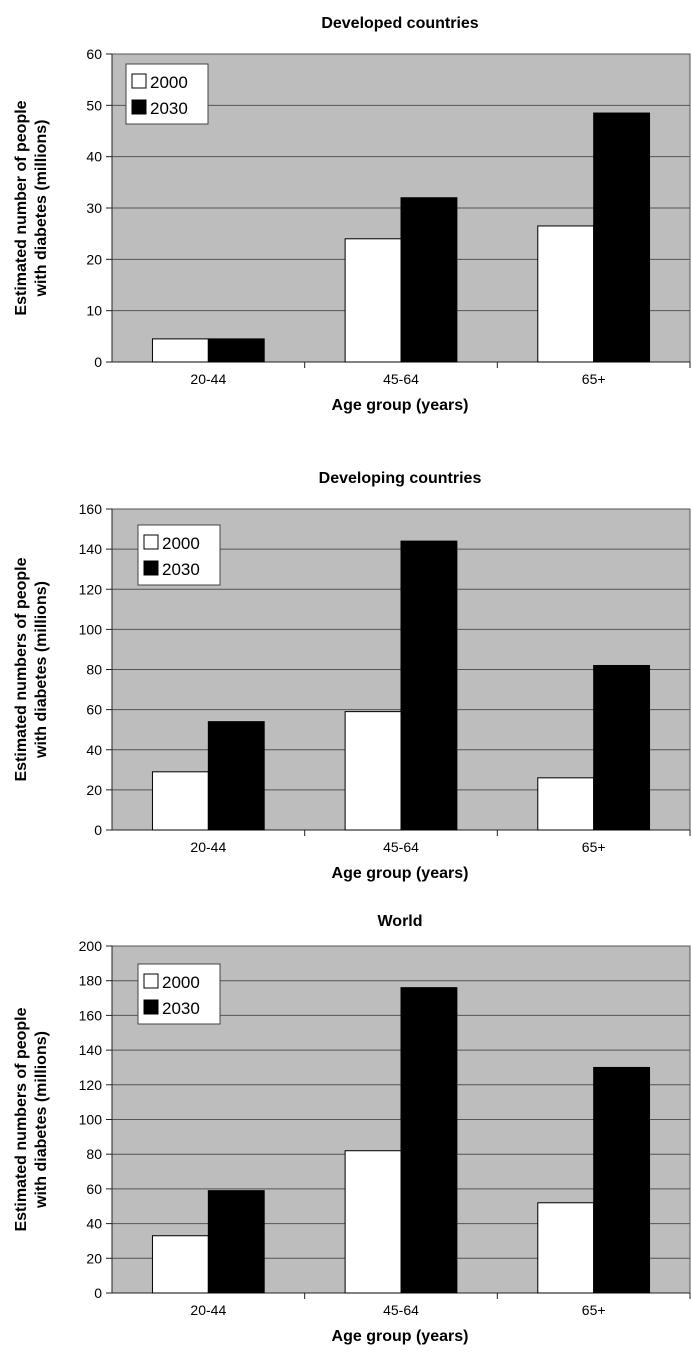 Image resolution: width=692 pixels, height=1361 pixels. What do you see at coordinates (41, 1120) in the screenshot?
I see `chart-2-y-axis-label-line: with diabetes (millions)` at bounding box center [41, 1120].